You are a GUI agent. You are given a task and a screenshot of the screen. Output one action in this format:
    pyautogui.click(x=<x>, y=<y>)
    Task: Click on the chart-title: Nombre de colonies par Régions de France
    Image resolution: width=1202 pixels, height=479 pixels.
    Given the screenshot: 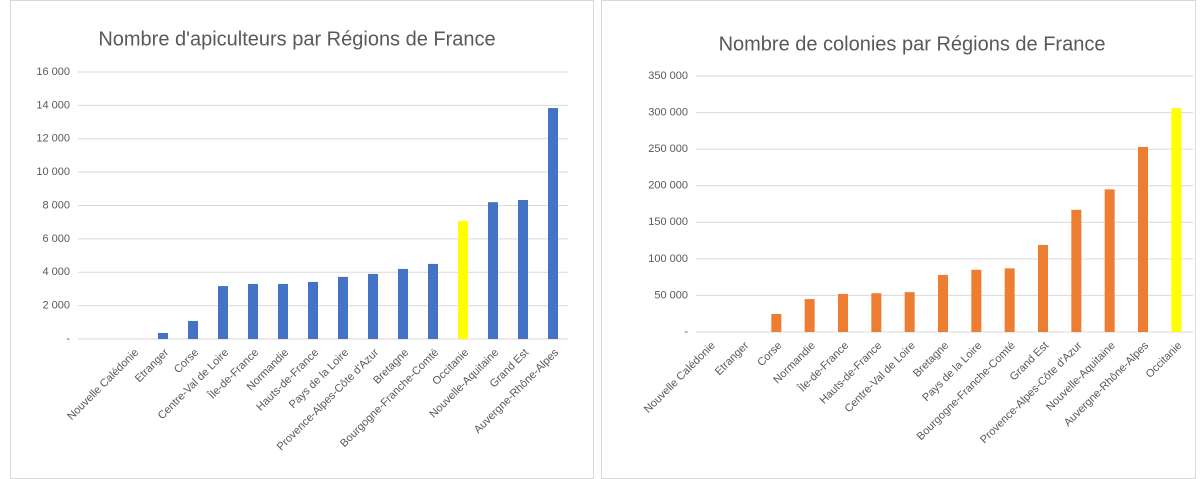 What is the action you would take?
    pyautogui.click(x=912, y=44)
    